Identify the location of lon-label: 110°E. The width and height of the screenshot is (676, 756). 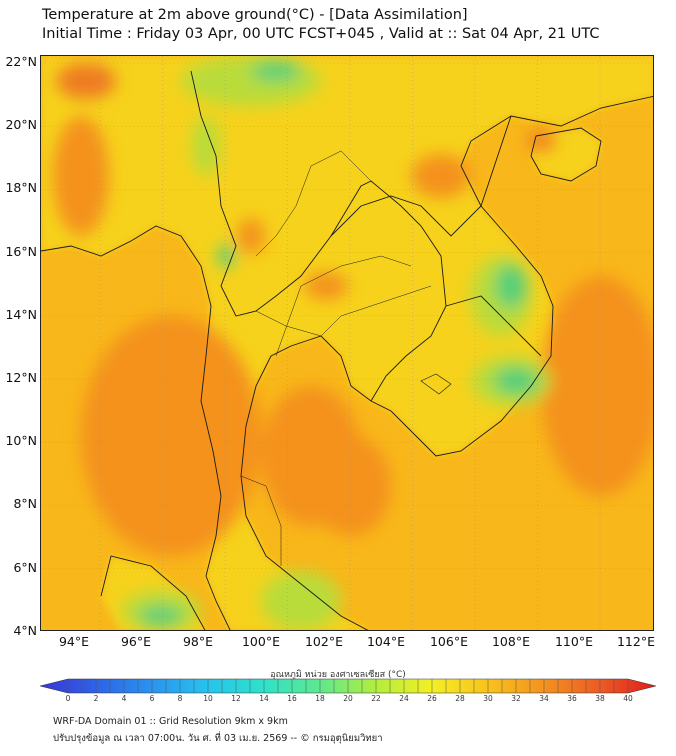
(573, 641).